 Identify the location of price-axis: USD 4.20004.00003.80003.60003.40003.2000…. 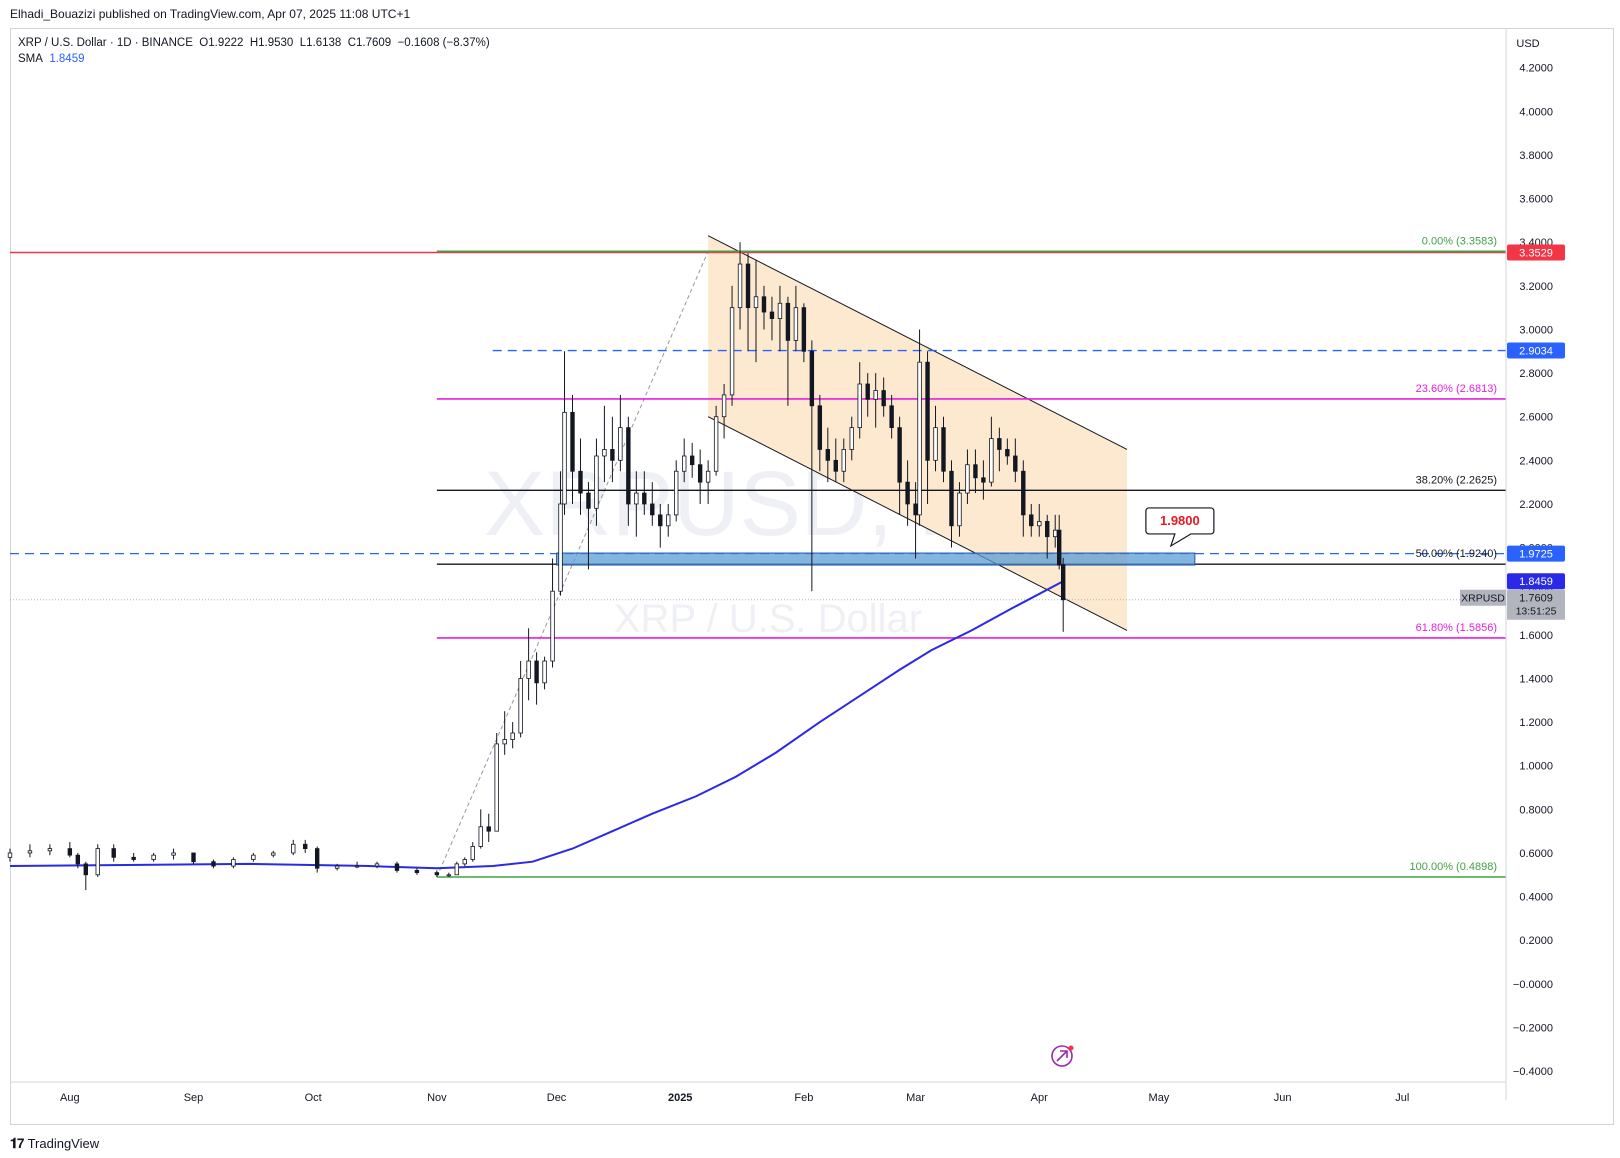
(1529, 564).